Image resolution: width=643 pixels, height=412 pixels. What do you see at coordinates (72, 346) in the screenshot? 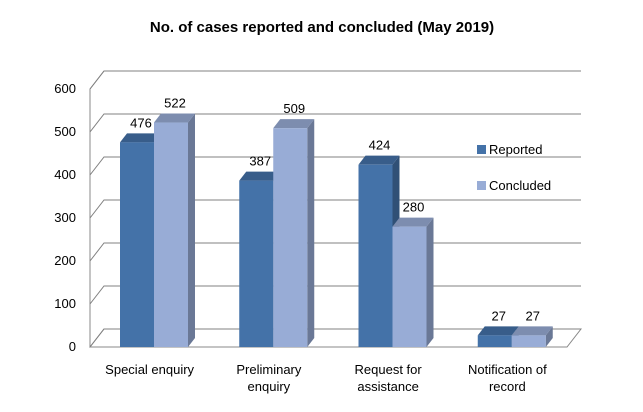
I see `y-tick-label: 0` at bounding box center [72, 346].